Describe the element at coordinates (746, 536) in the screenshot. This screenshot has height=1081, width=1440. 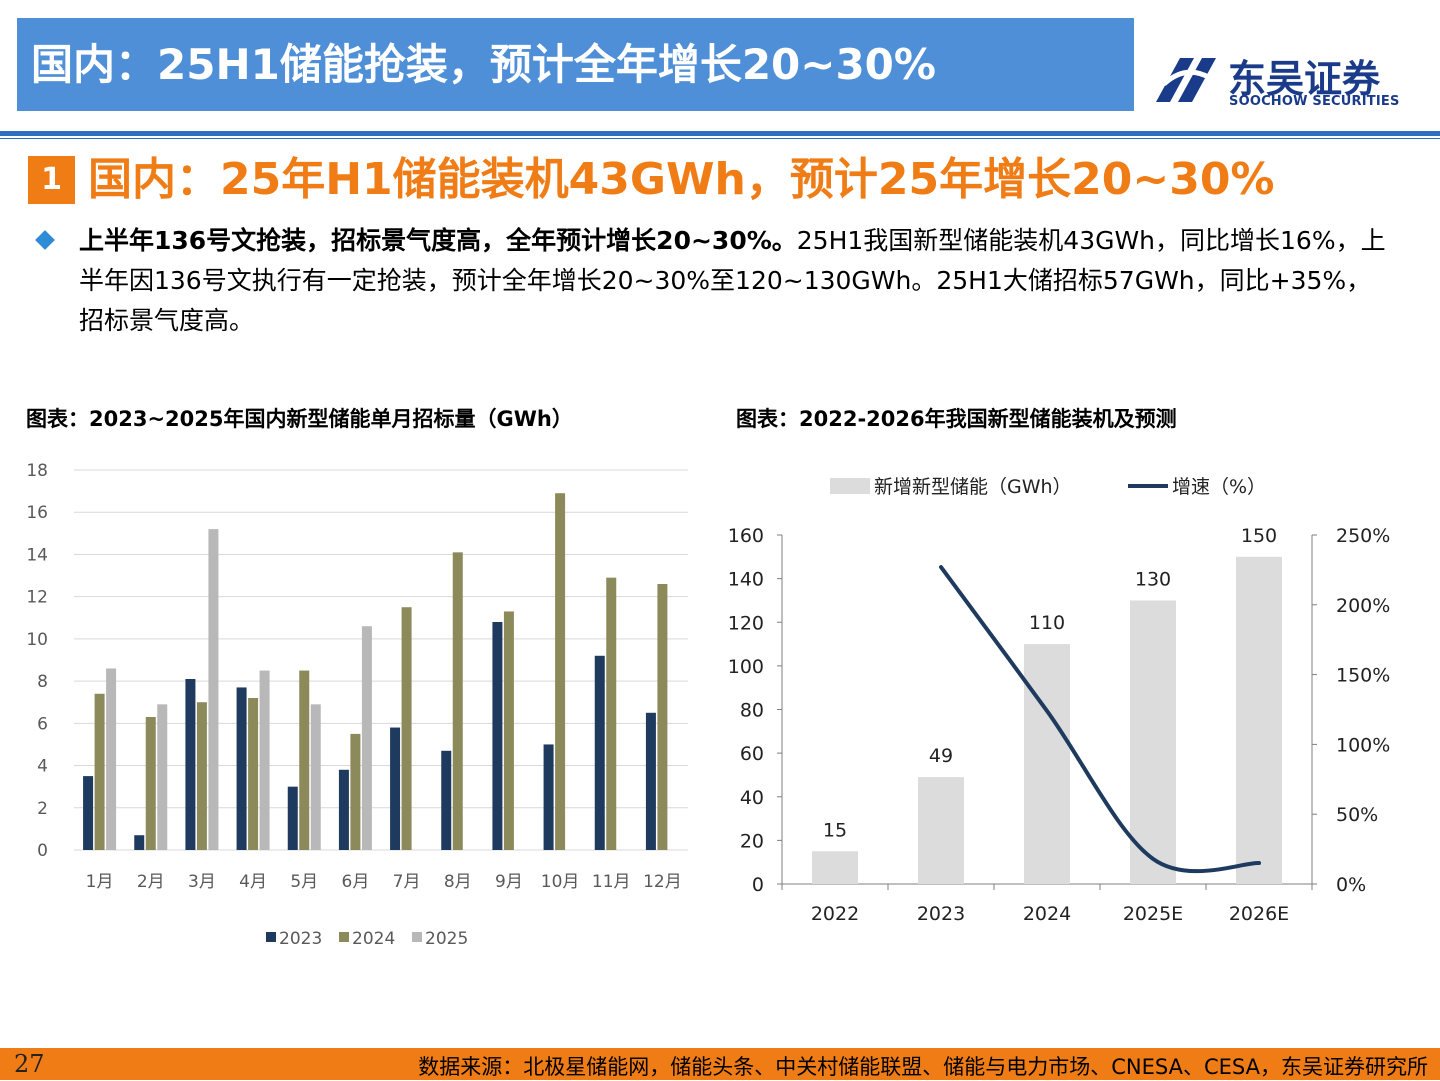
I see `y-tick-label: 160` at that location.